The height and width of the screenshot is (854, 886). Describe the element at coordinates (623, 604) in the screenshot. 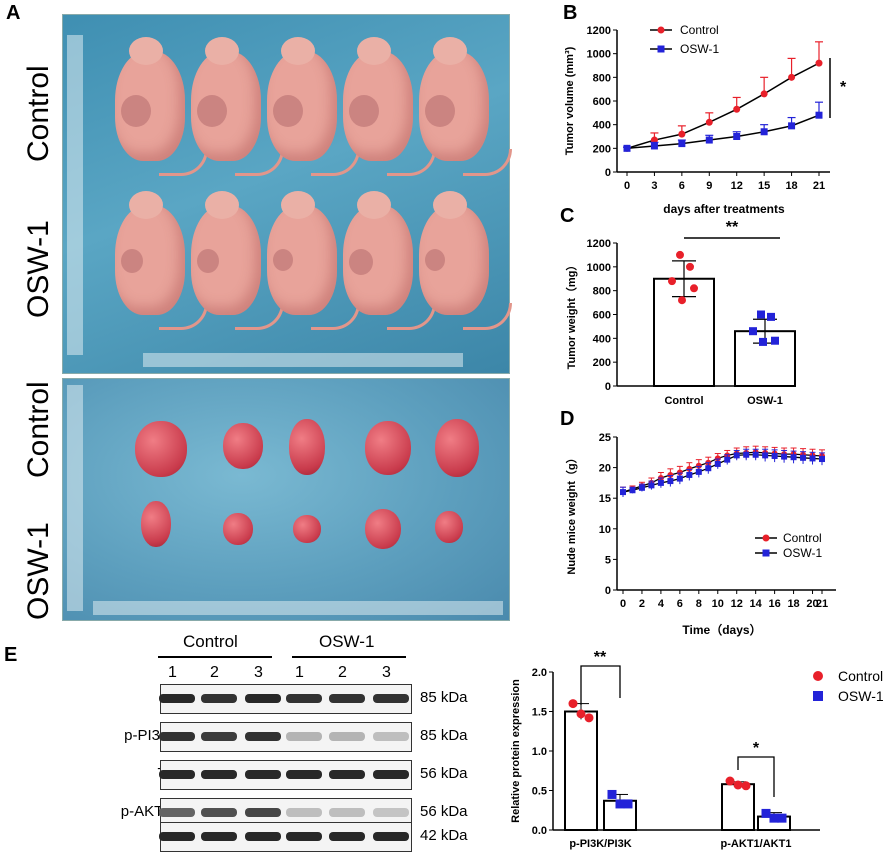

I see `x-tick-label: 0` at that location.